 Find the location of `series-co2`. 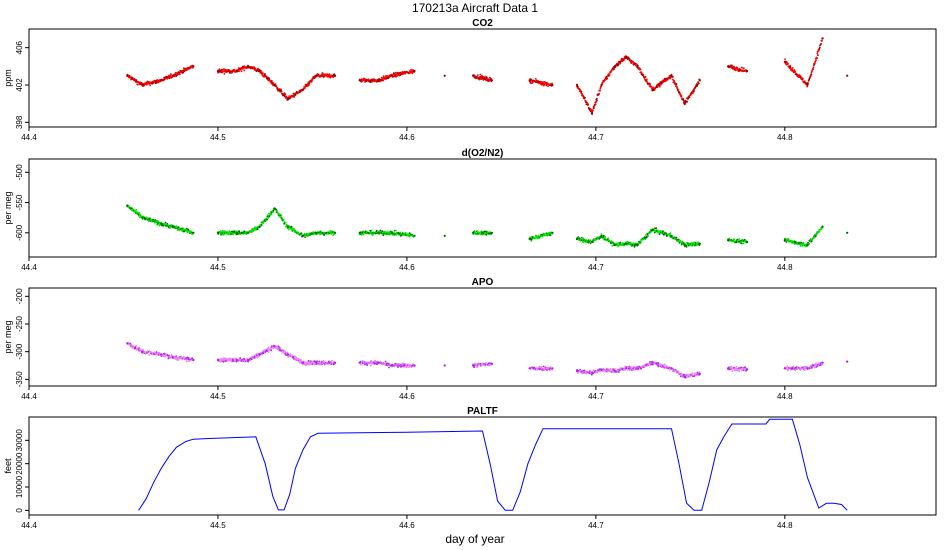

series-co2 is located at coordinates (487, 76).